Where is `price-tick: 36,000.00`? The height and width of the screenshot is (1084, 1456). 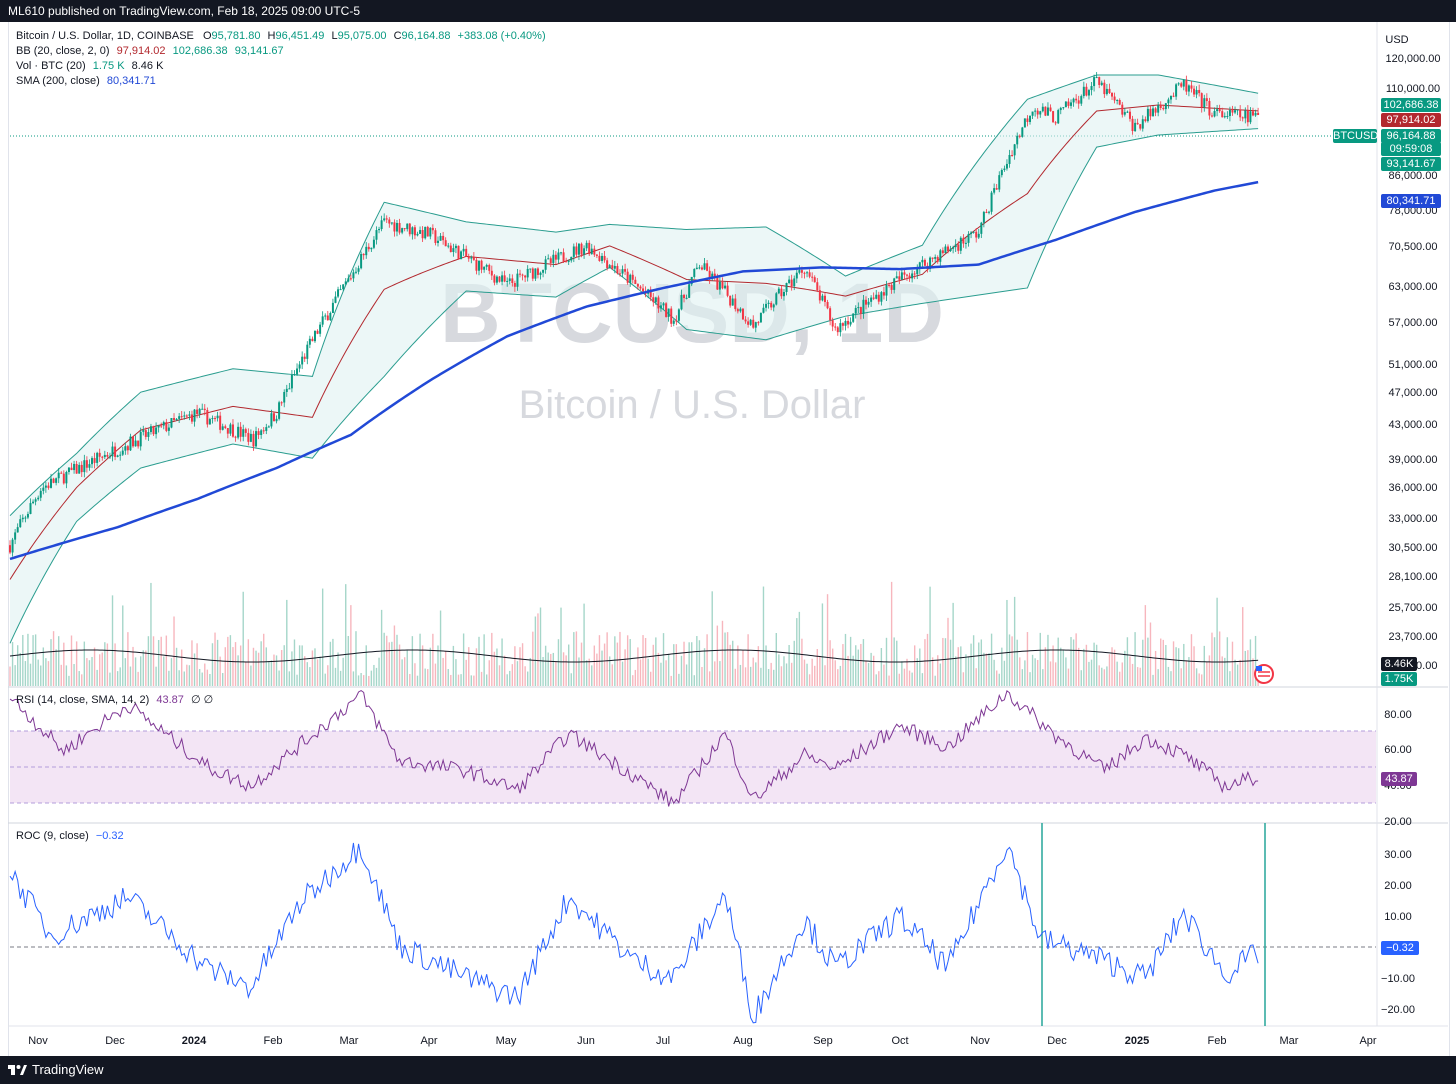
price-tick: 36,000.00 is located at coordinates (1413, 488).